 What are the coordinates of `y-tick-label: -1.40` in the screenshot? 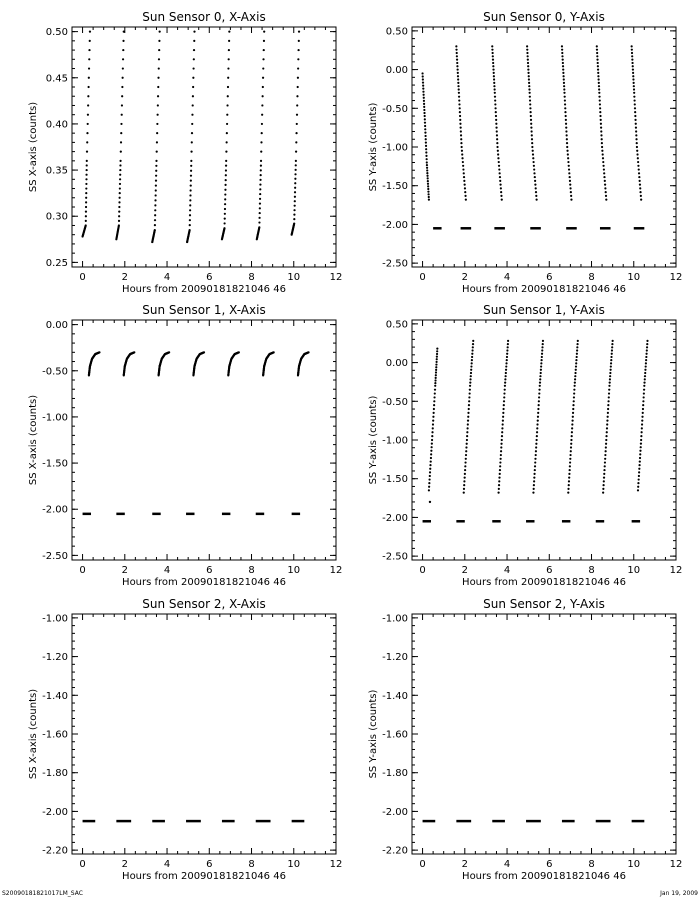 It's located at (395, 696).